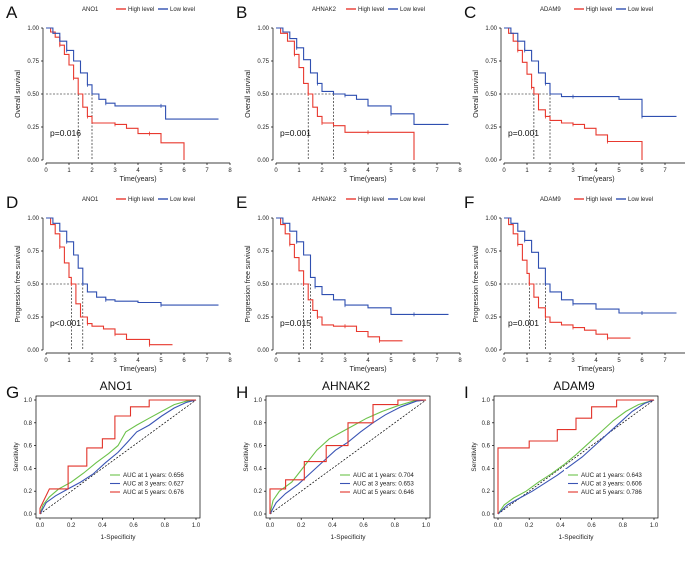  I want to click on x-tick-label: 0.8, so click(395, 526).